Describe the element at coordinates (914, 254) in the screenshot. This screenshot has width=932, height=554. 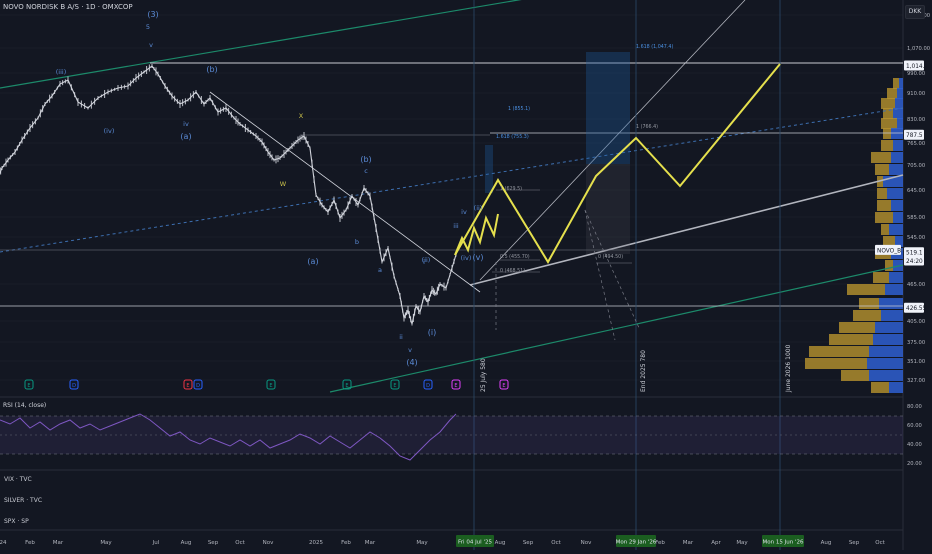
I see `price-label: 519.1` at that location.